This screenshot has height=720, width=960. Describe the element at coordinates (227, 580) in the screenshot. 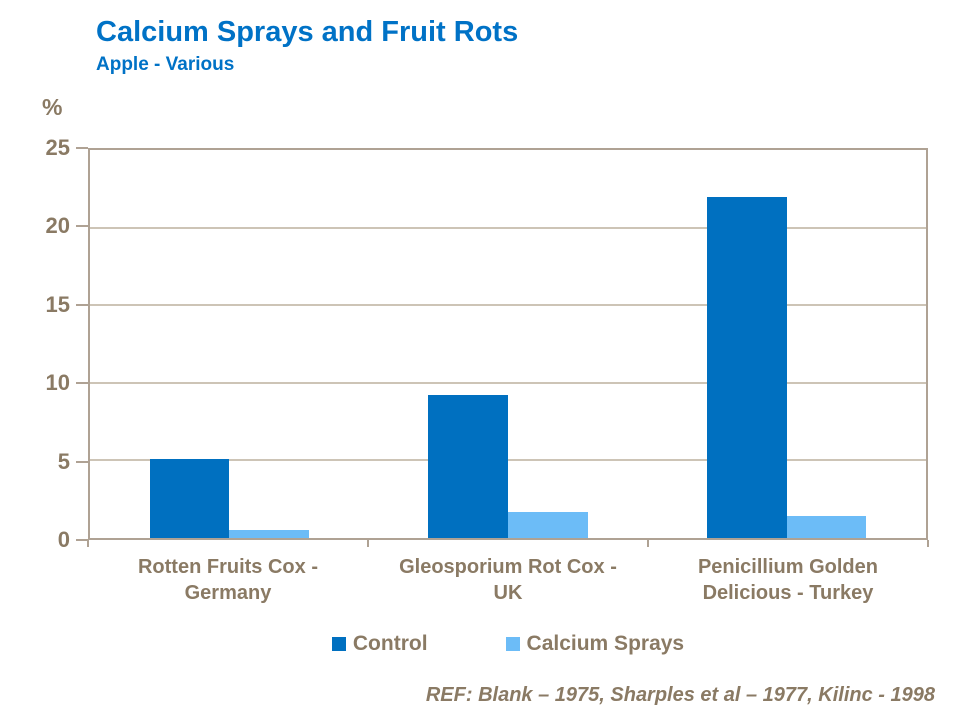

I see `category-label-0: Rotten Fruits Cox - Germany` at that location.